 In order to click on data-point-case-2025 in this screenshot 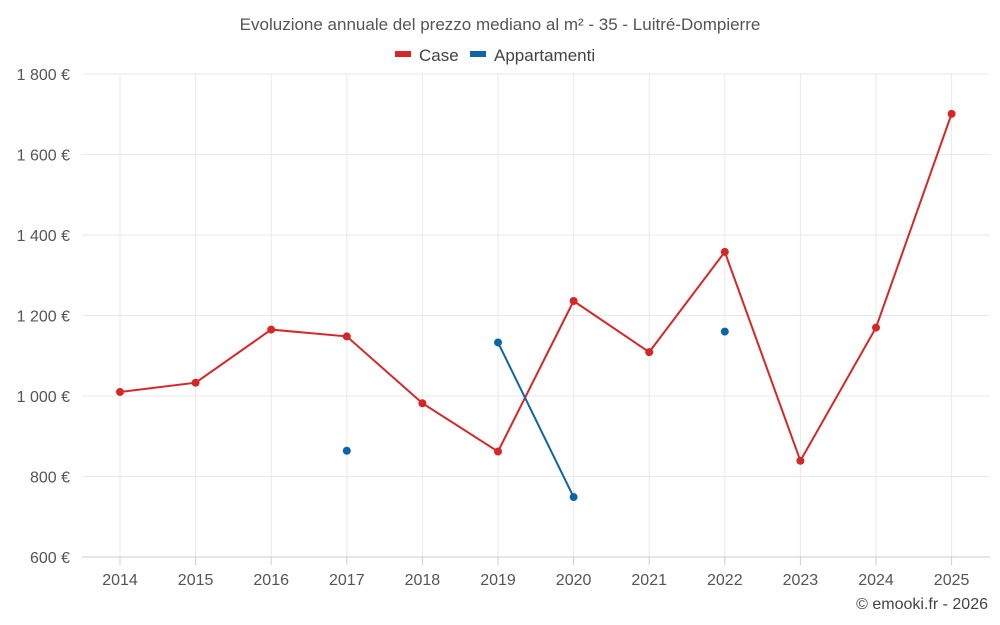, I will do `click(951, 113)`.